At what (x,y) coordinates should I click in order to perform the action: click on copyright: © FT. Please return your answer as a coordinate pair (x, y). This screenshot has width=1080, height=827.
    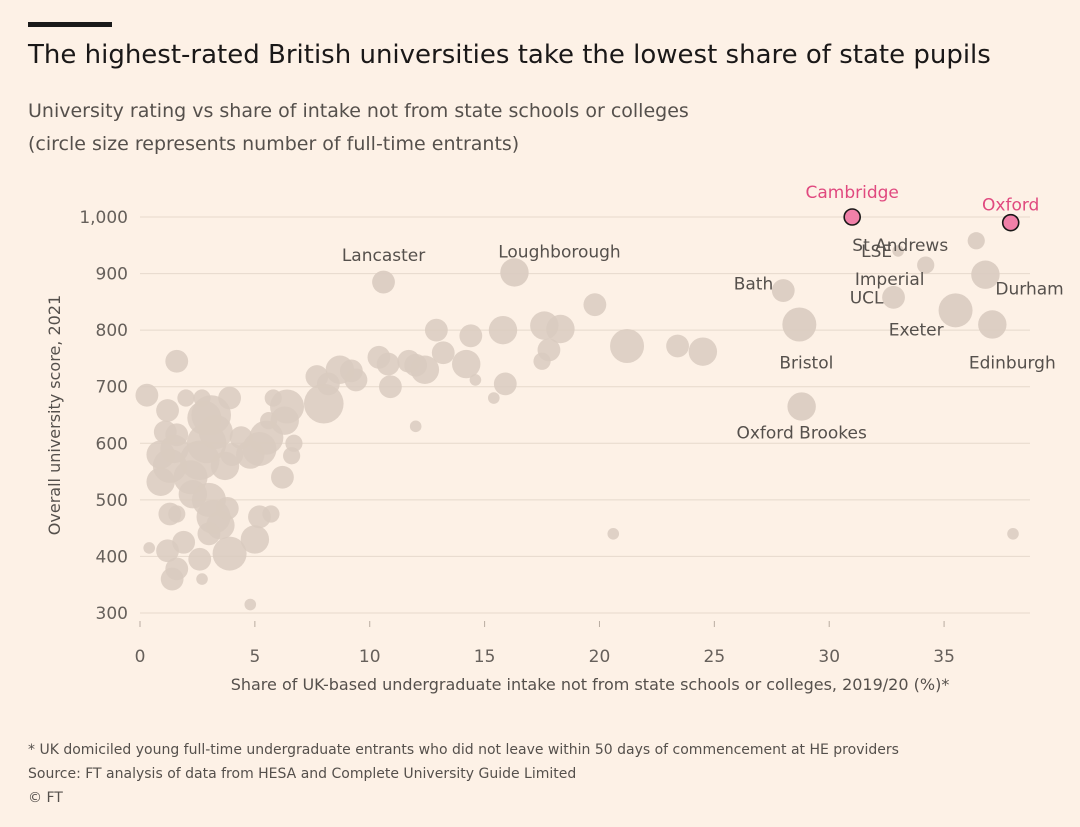
    Looking at the image, I should click on (45, 798).